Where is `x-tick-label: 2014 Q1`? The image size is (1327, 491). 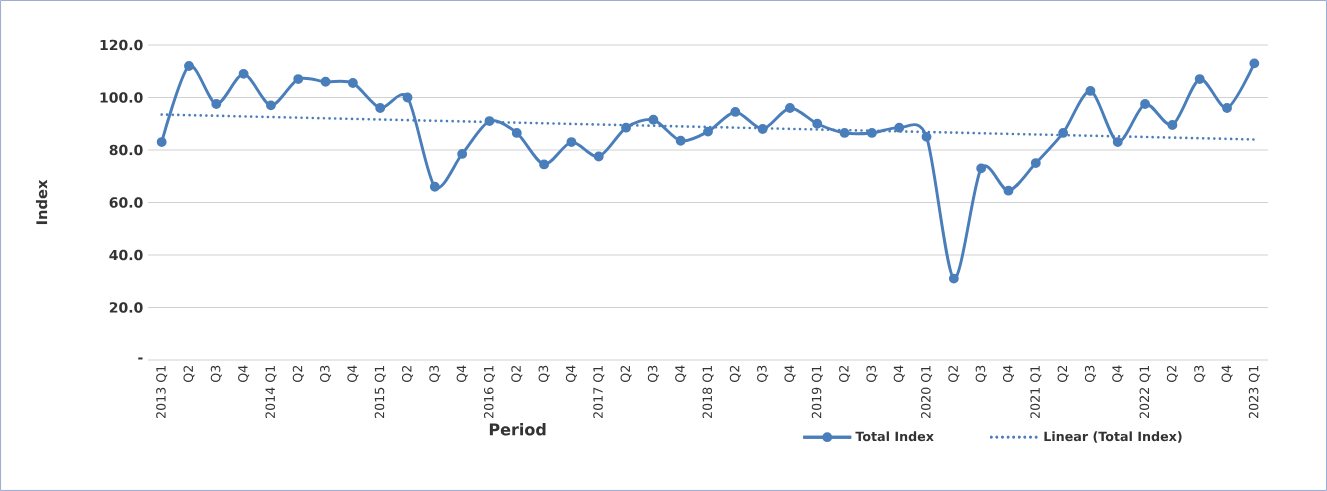 x-tick-label: 2014 Q1 is located at coordinates (271, 392).